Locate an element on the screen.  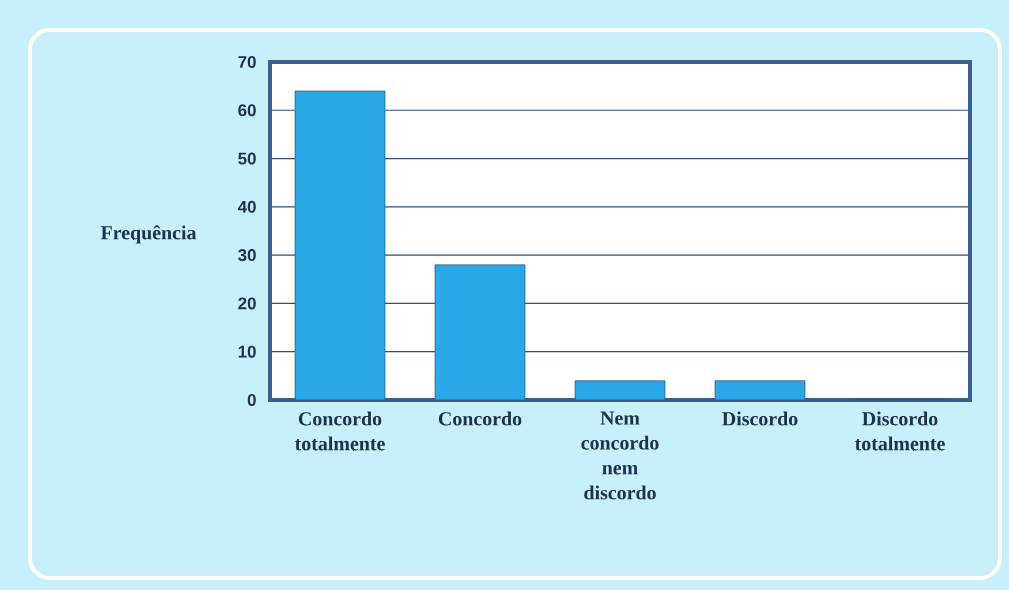
x-tick-label: Nem concordo nem discordo is located at coordinates (620, 455).